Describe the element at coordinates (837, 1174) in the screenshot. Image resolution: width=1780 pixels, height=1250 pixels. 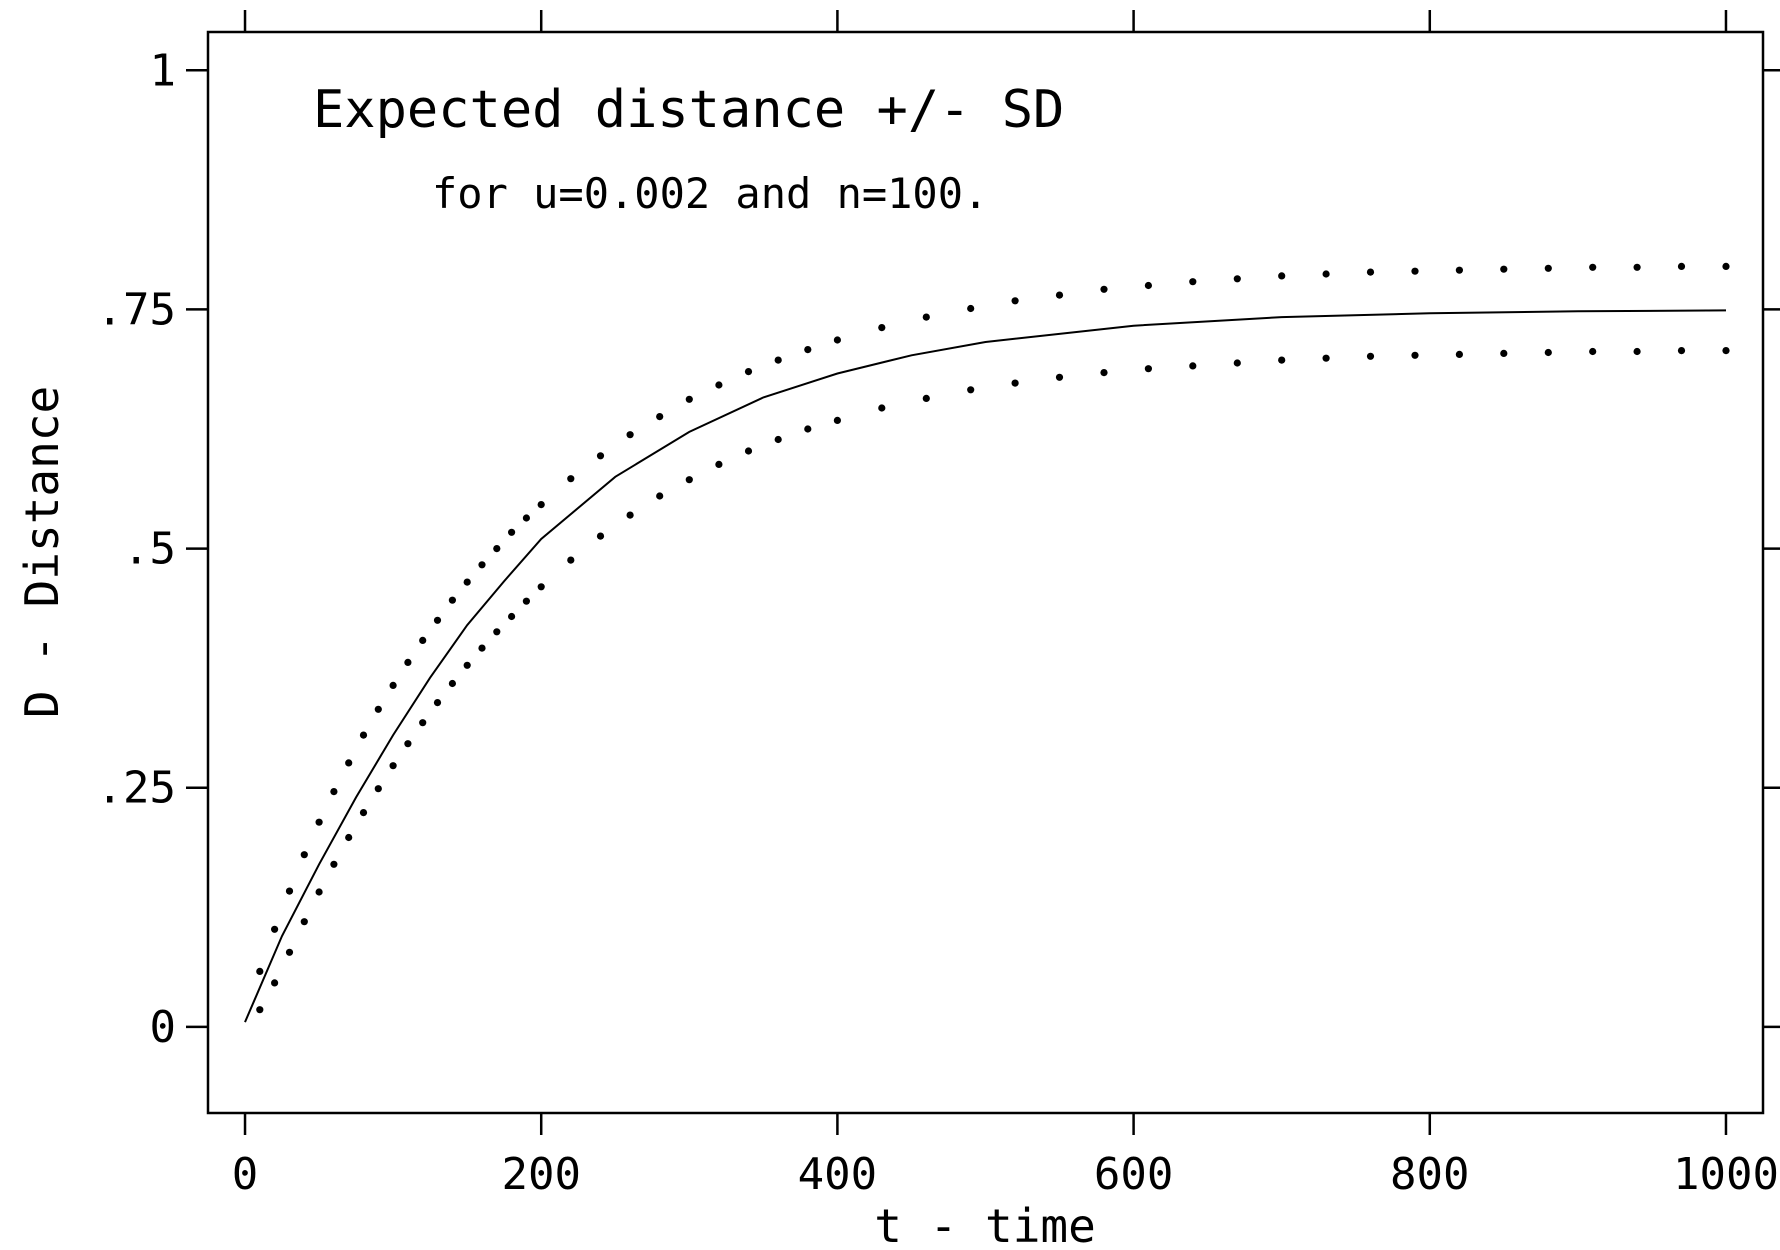
I see `x-tick-label: 400` at that location.